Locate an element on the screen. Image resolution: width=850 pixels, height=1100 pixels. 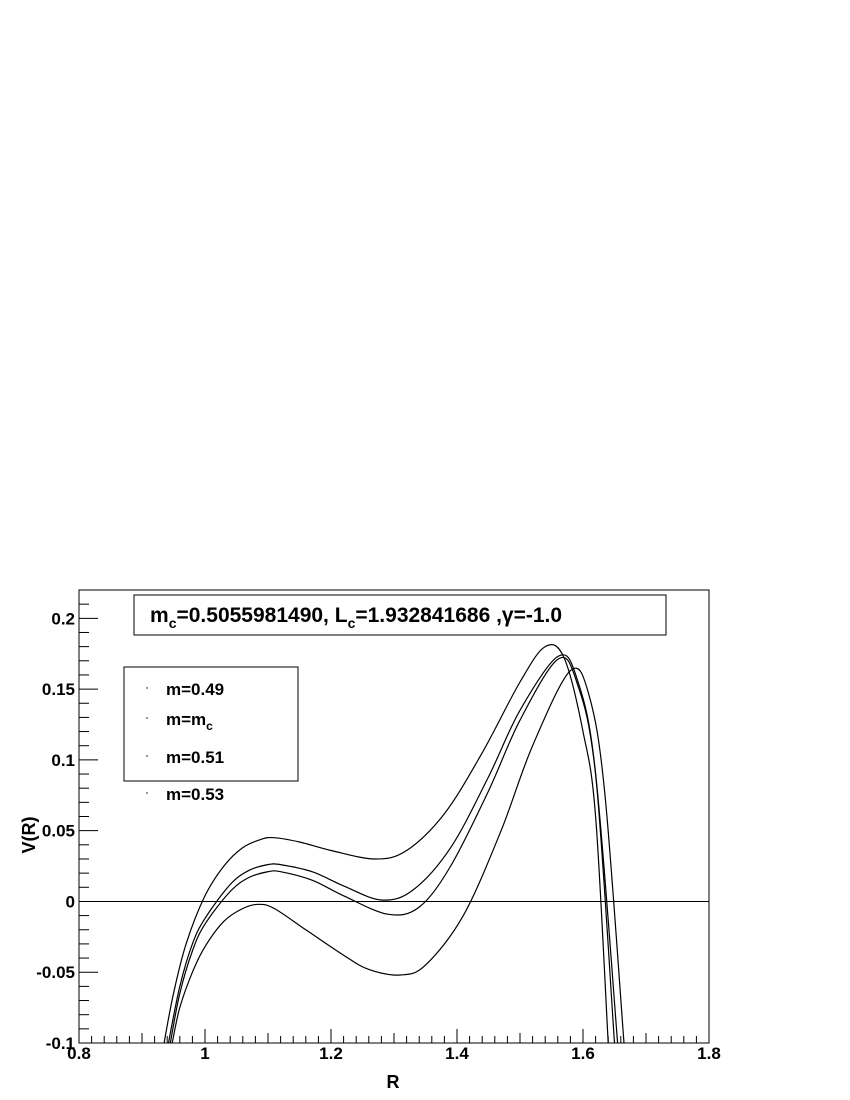
y-tick-label: 0.05 is located at coordinates (58, 831).